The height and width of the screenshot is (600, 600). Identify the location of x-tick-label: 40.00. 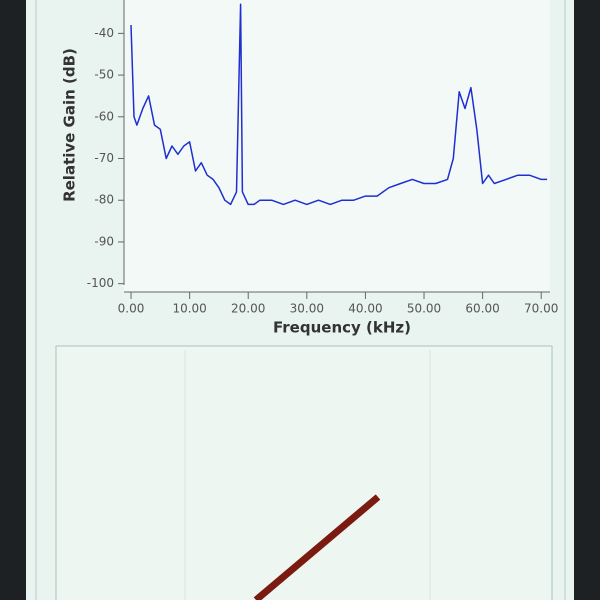
(365, 309).